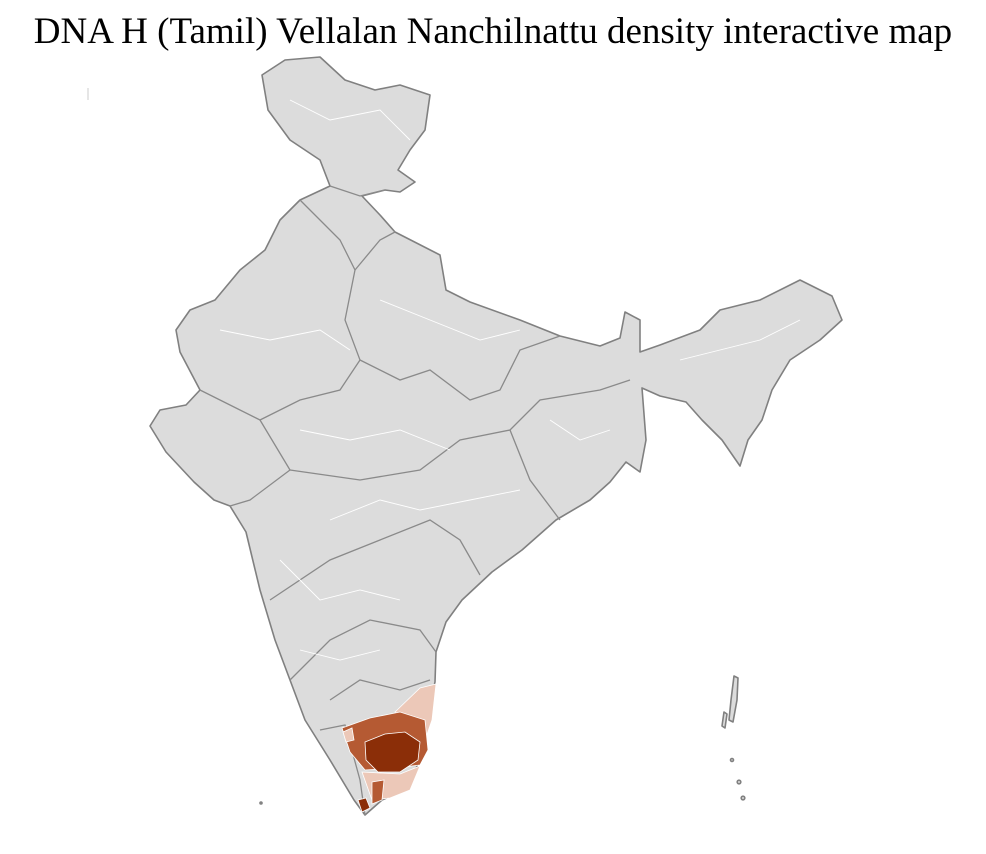 Image resolution: width=986 pixels, height=854 pixels. What do you see at coordinates (261, 803) in the screenshot?
I see `lakshadweep-island` at bounding box center [261, 803].